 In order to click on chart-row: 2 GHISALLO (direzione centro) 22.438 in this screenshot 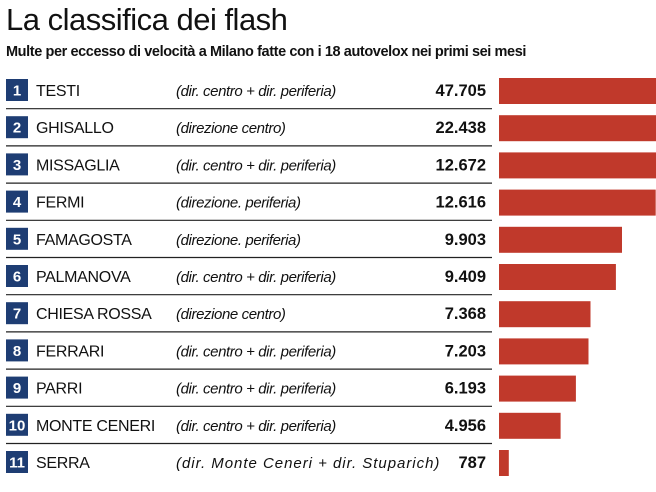, I will do `click(331, 131)`.